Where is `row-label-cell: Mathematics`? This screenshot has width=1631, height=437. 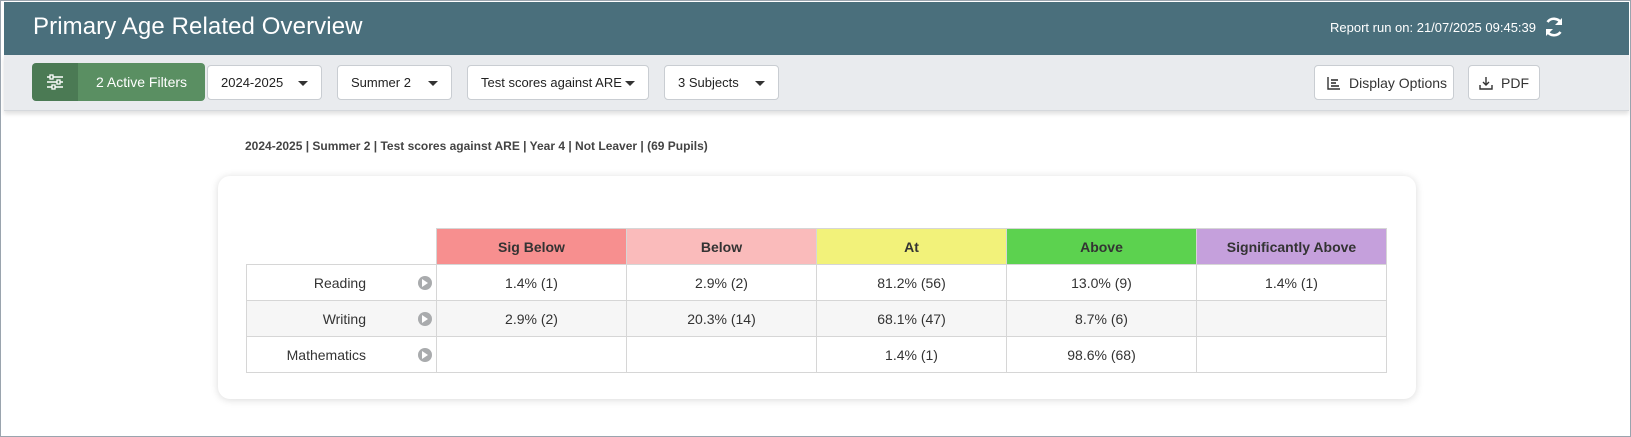 row-label-cell: Mathematics is located at coordinates (341, 354).